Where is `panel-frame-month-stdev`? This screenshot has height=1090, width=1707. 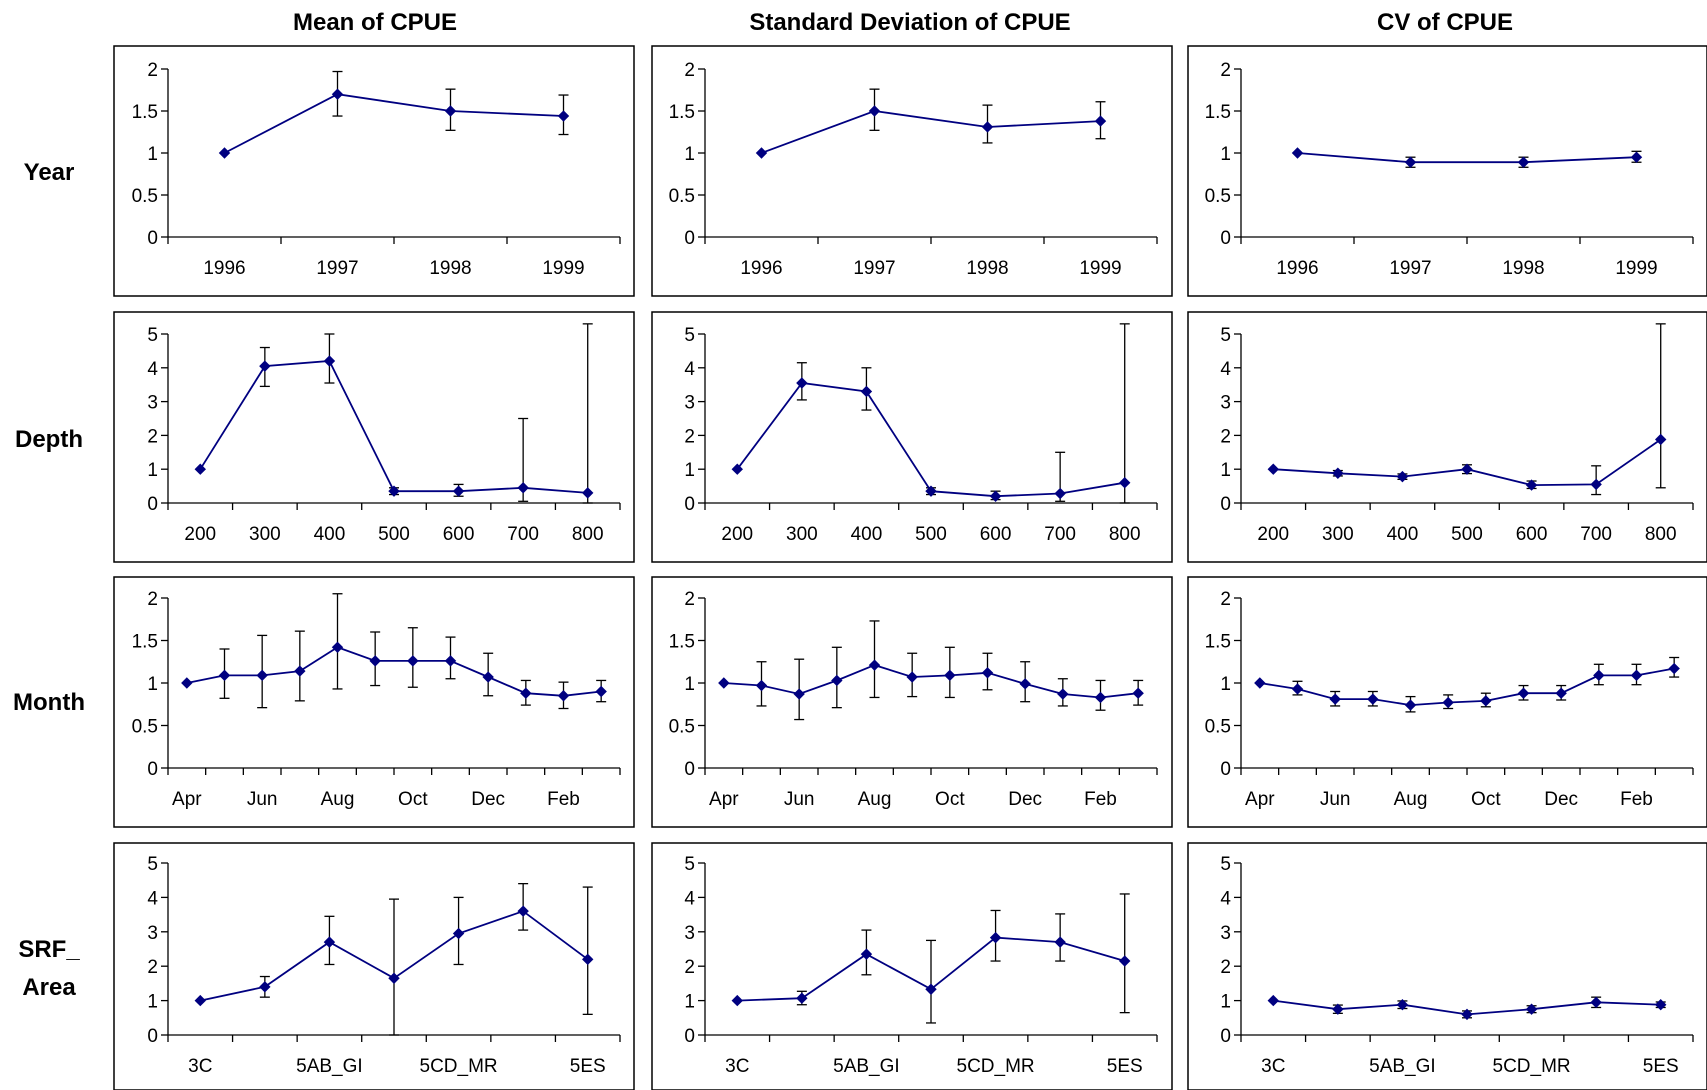 panel-frame-month-stdev is located at coordinates (912, 702).